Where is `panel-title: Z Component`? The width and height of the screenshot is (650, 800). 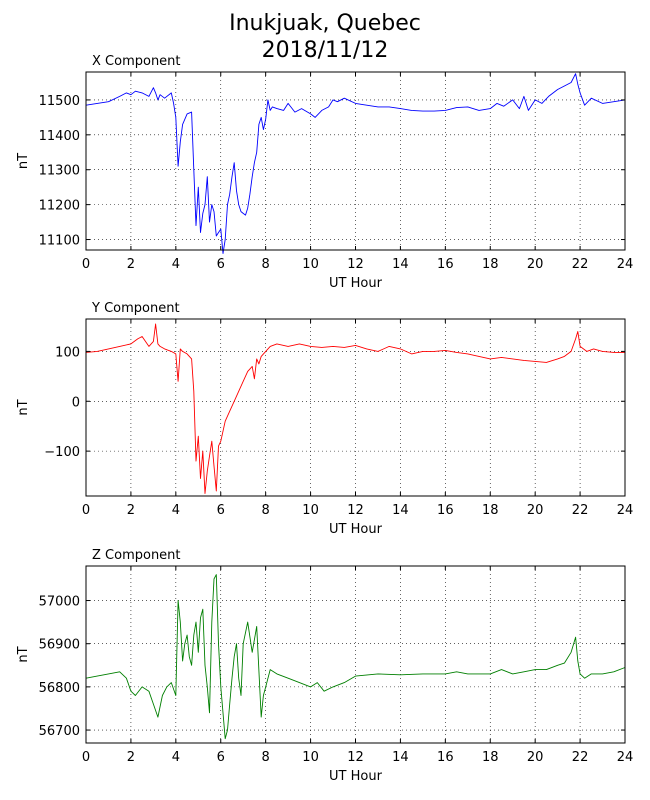
panel-title: Z Component is located at coordinates (136, 555).